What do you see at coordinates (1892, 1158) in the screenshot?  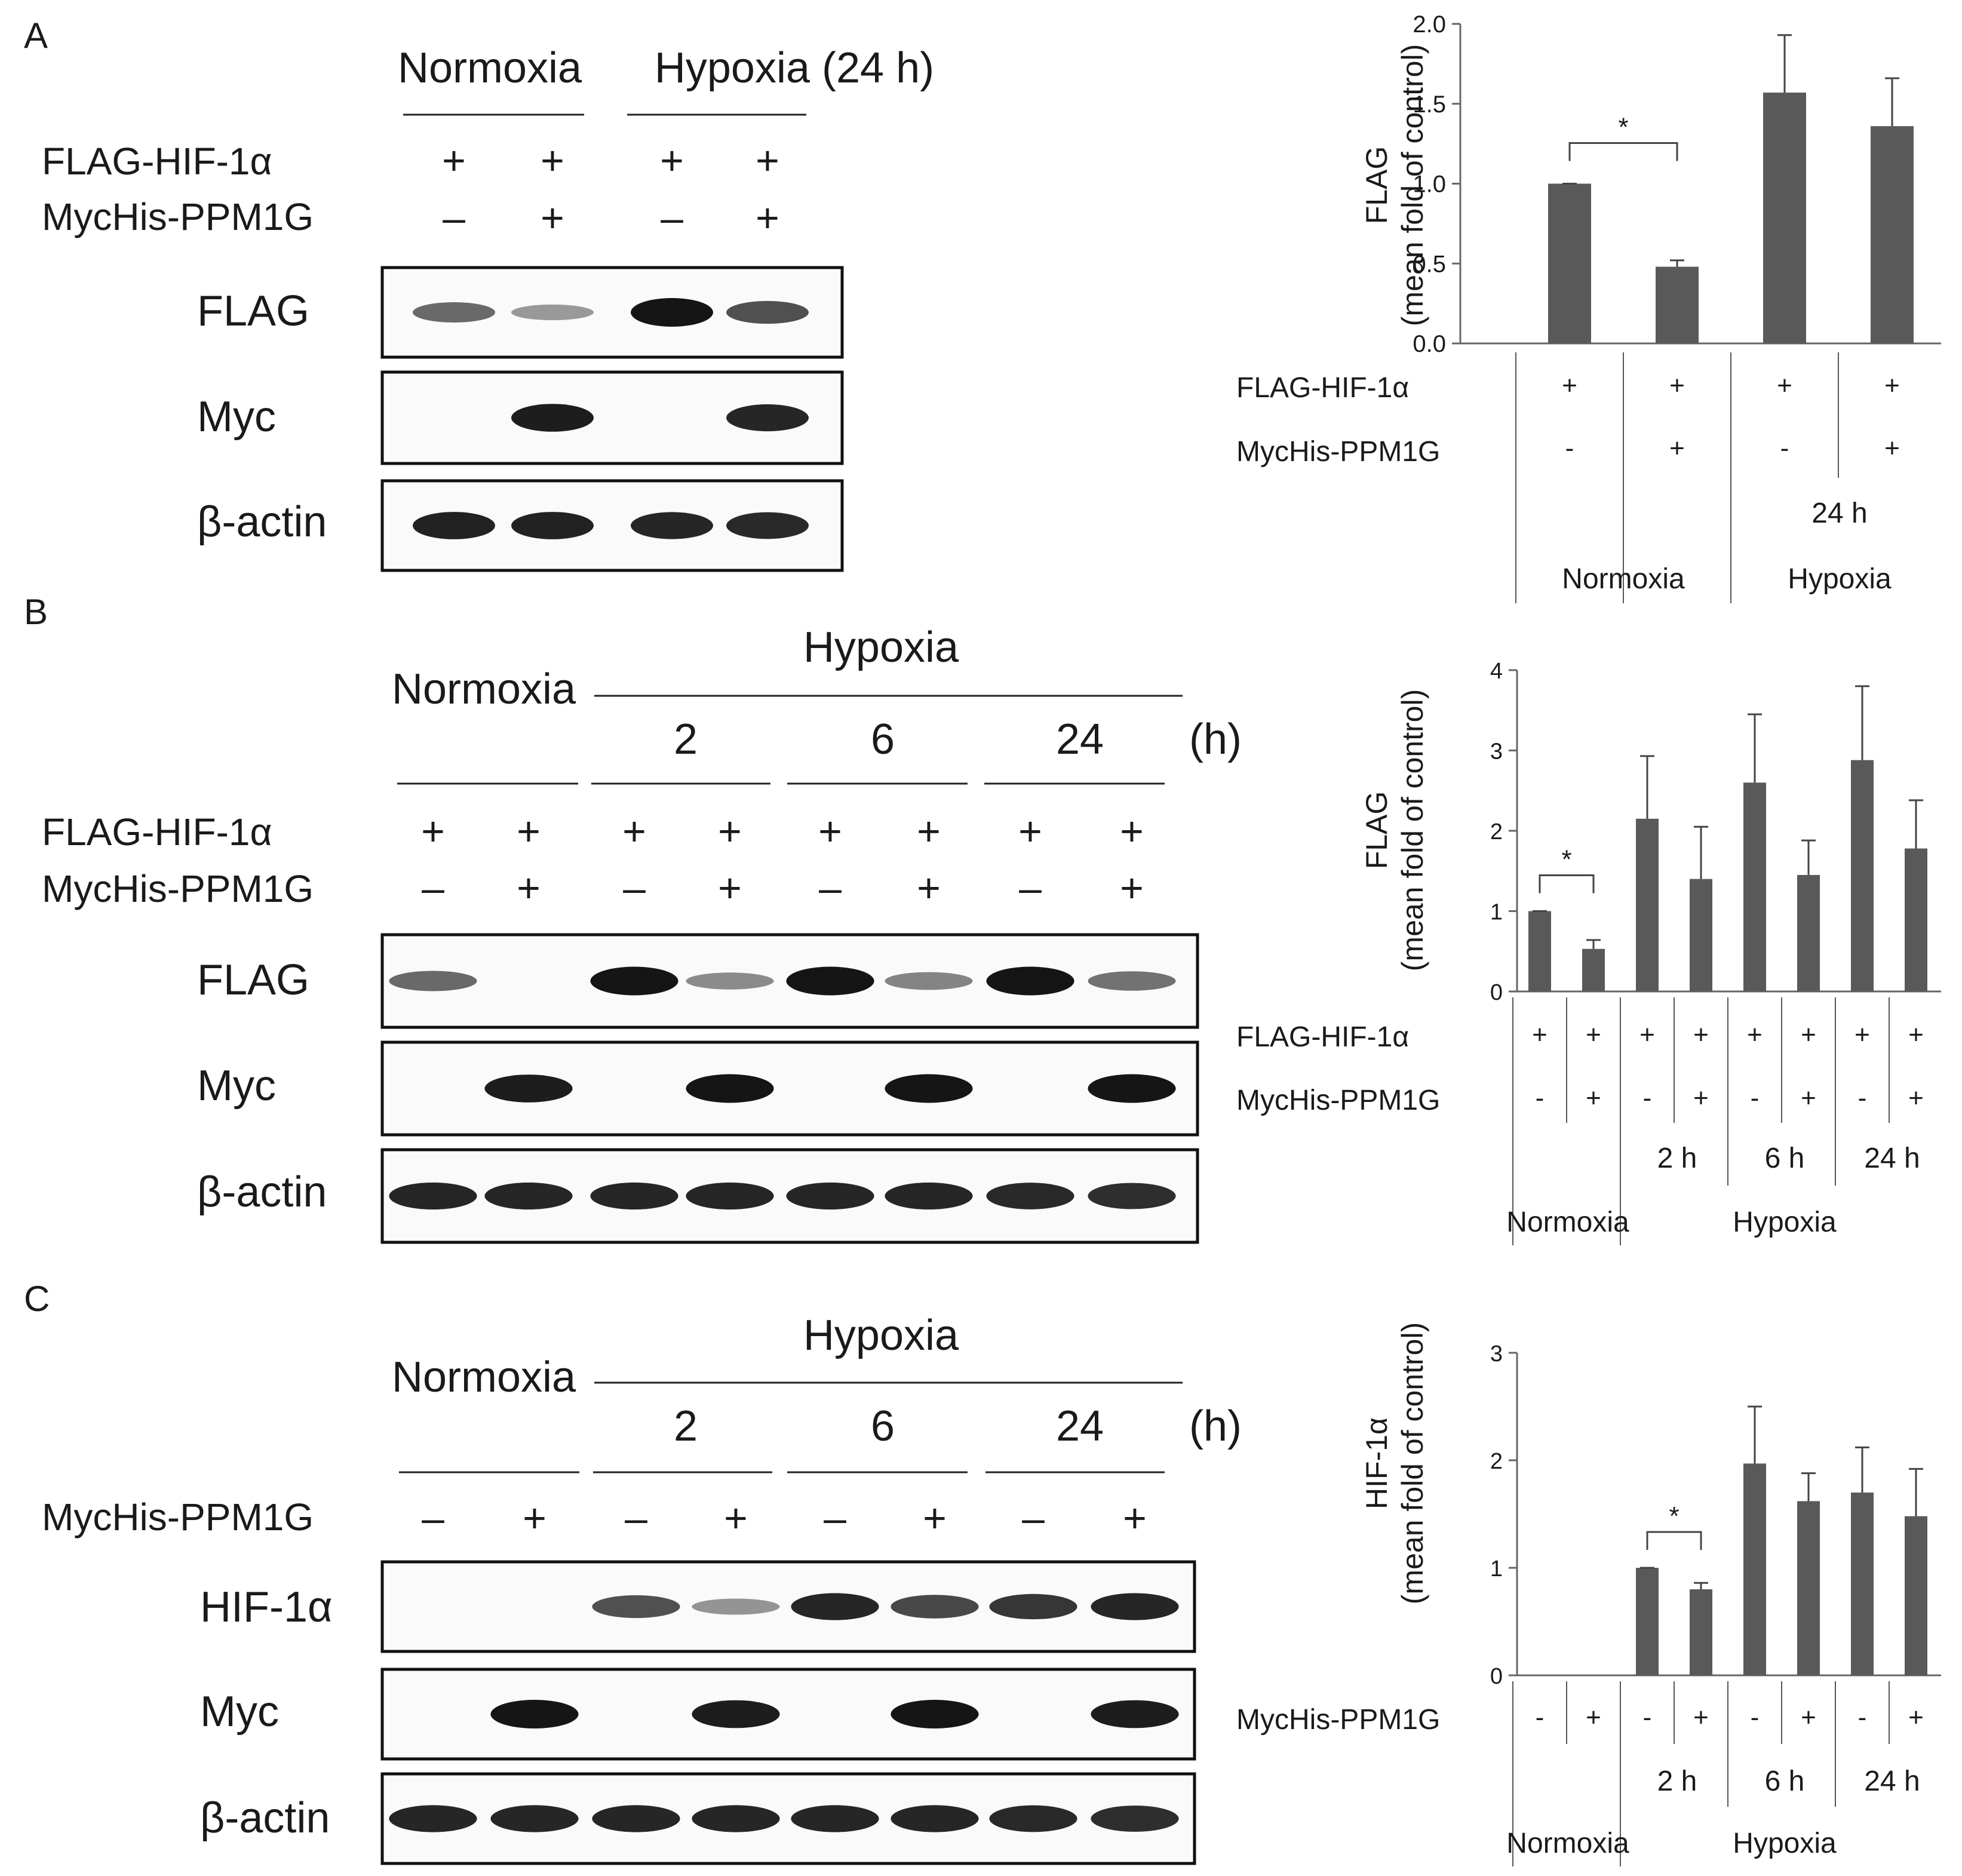 I see `time-label-24h: 24 h` at bounding box center [1892, 1158].